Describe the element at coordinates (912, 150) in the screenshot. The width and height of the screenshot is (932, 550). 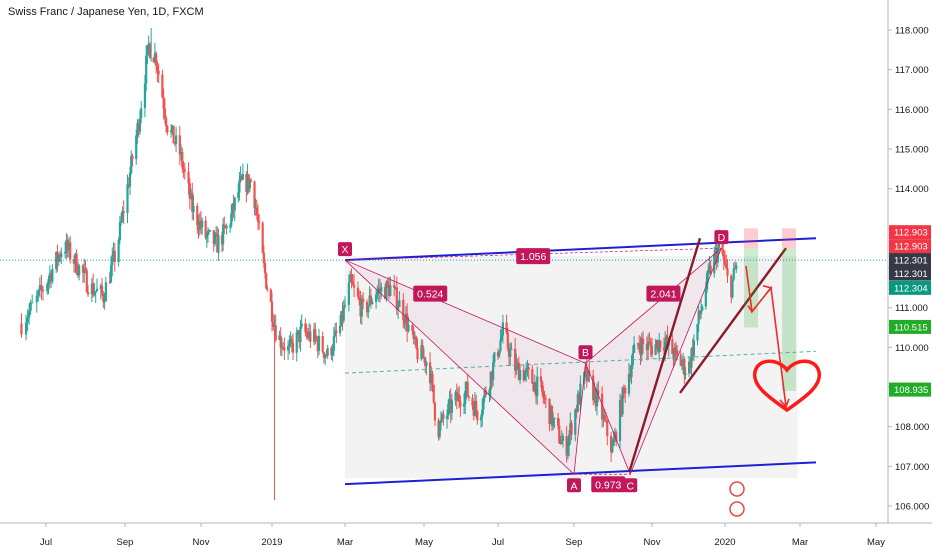
I see `price-tick-label: 115.000` at that location.